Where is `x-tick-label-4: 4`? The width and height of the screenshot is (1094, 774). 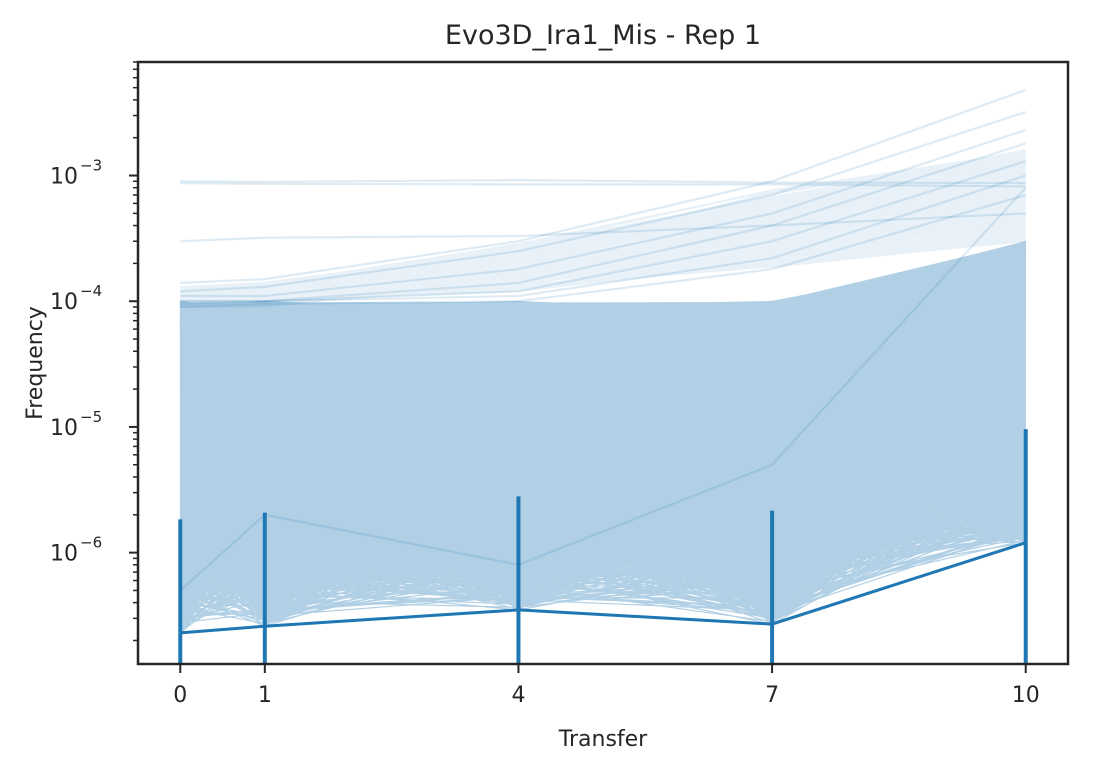 x-tick-label-4: 4 is located at coordinates (518, 695).